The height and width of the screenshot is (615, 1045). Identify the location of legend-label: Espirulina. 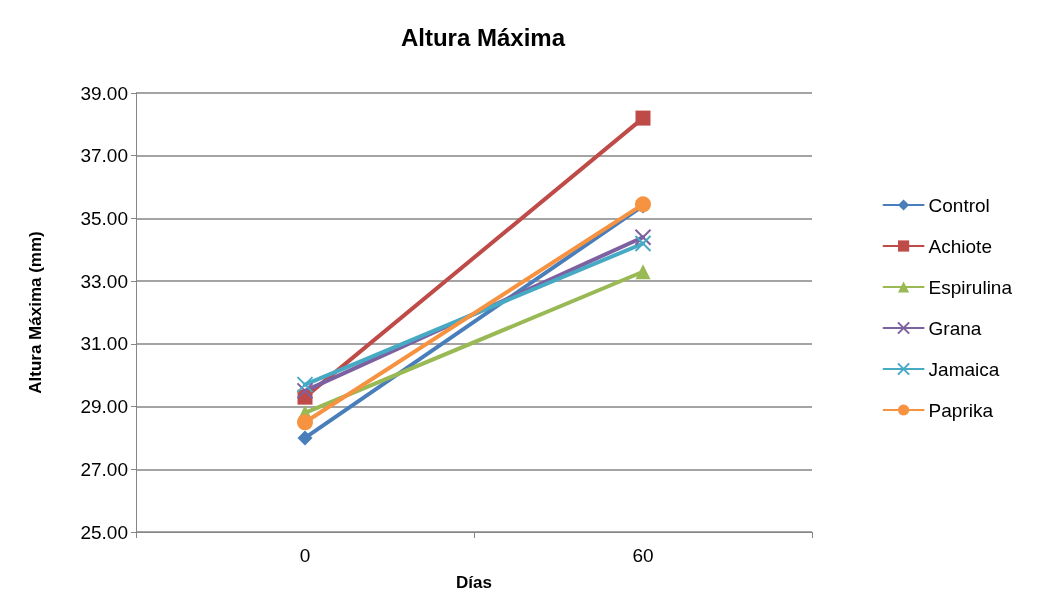
(970, 287).